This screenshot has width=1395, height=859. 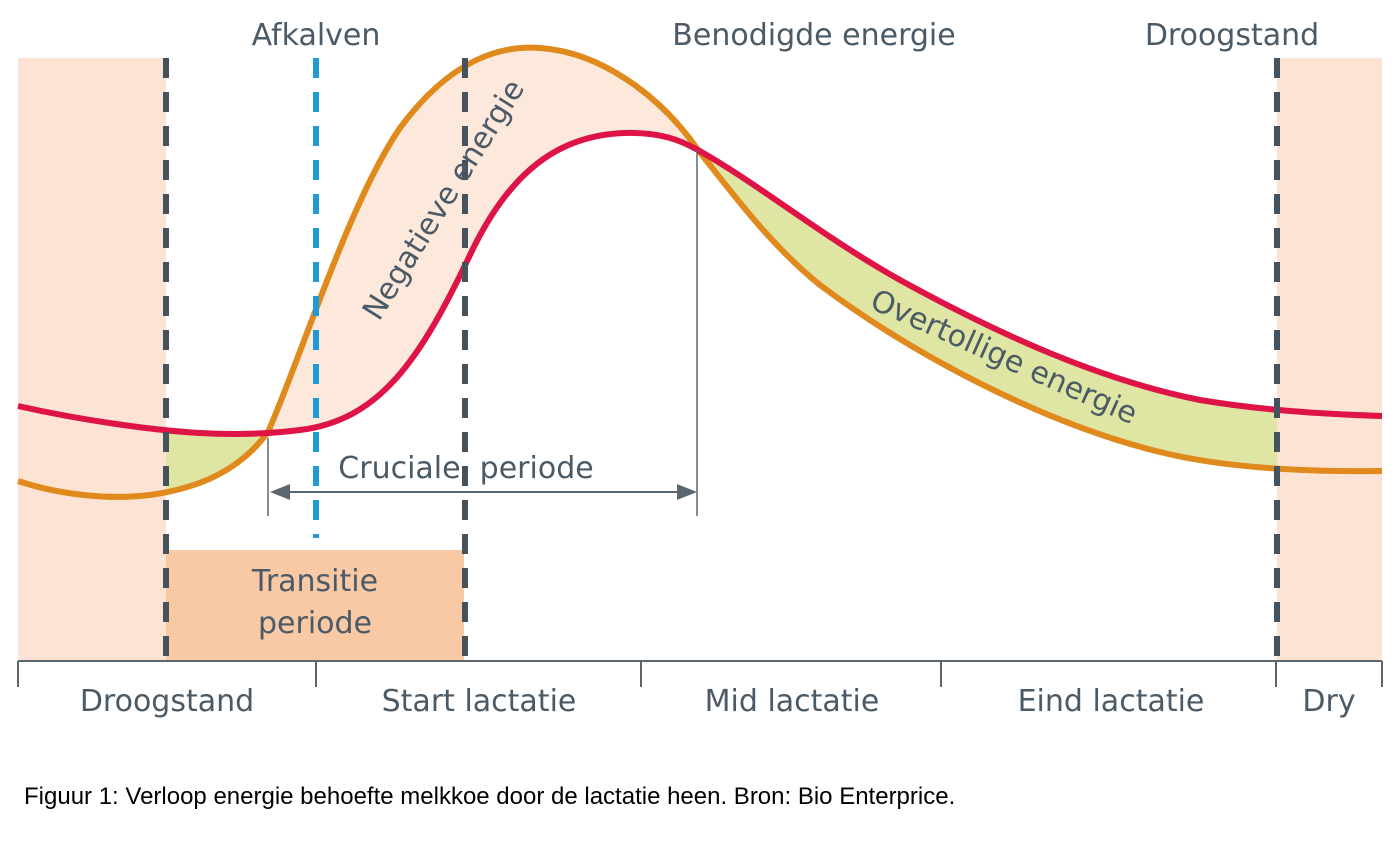 I want to click on surplus-energy-label: Overtollige energie, so click(x=1003, y=357).